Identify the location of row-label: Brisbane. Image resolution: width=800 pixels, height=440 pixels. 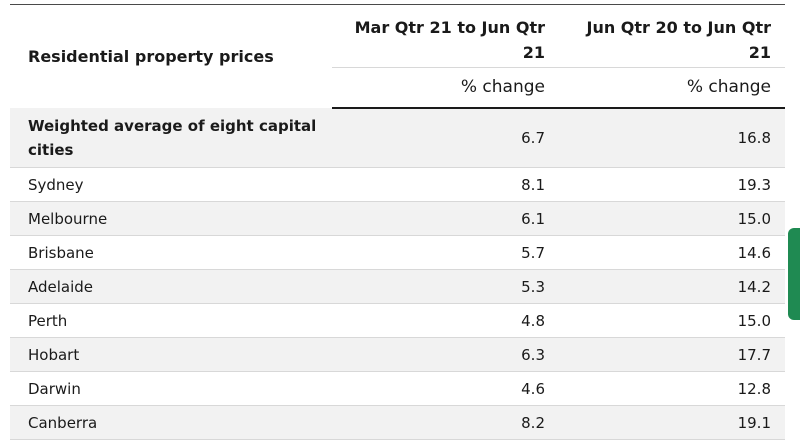
(171, 252).